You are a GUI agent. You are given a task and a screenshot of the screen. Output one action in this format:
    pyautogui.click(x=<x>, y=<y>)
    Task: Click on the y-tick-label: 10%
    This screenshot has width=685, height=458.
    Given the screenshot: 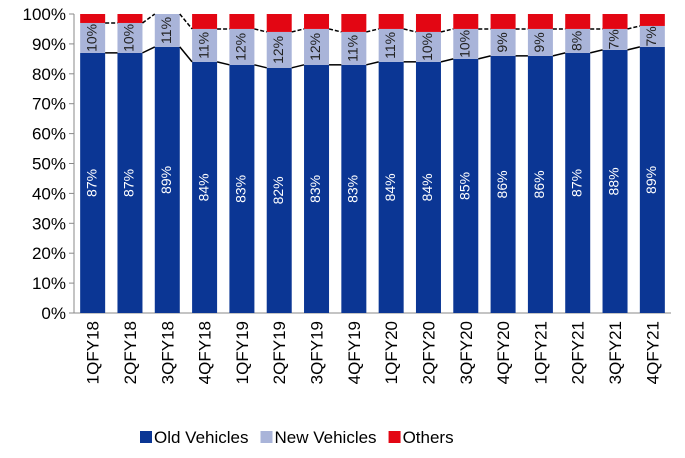 What is the action you would take?
    pyautogui.click(x=49, y=283)
    